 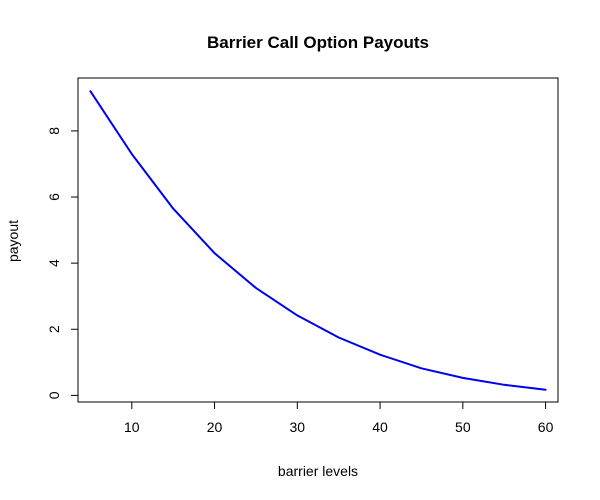 I want to click on y-tick-label: 0, so click(x=54, y=395).